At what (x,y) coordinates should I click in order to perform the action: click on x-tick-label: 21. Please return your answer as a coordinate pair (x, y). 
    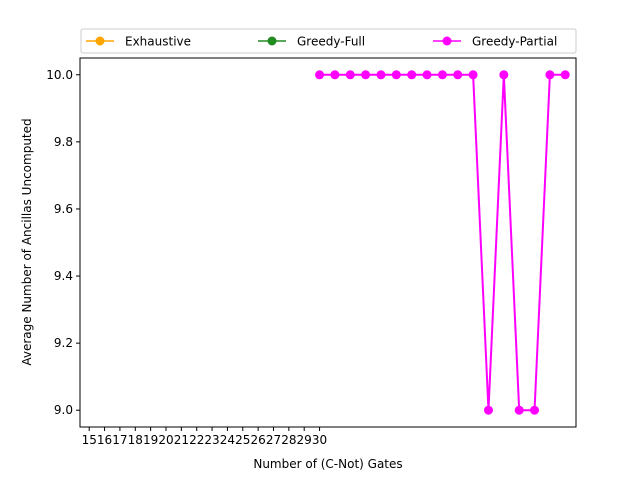
    Looking at the image, I should click on (181, 440).